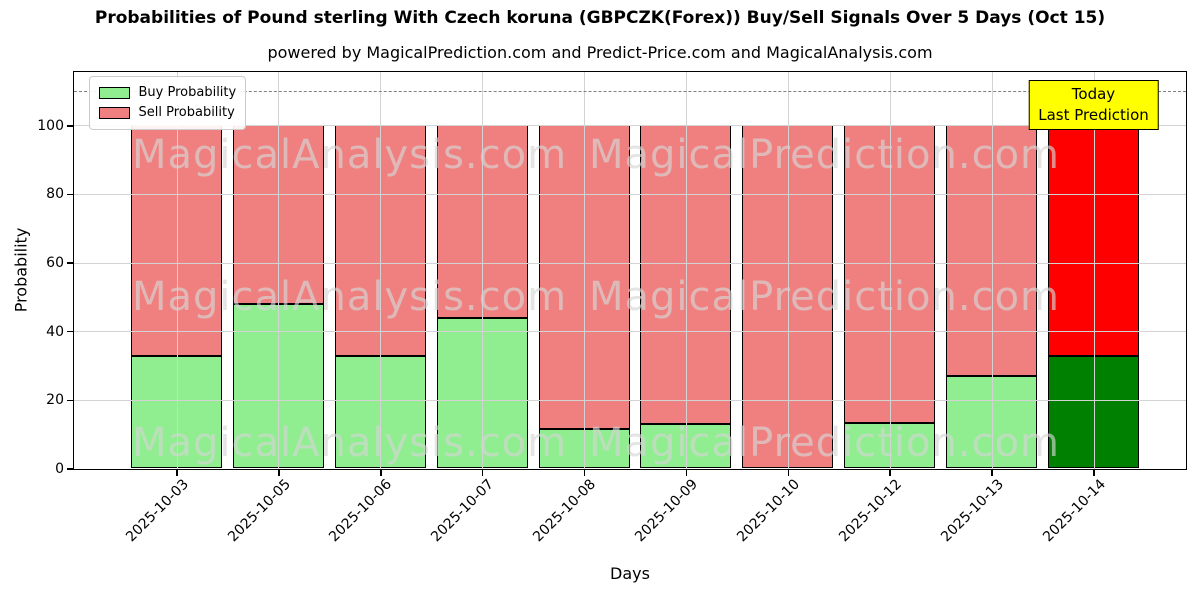 This screenshot has width=1200, height=600. I want to click on y-tick-label-20: 20, so click(55, 400).